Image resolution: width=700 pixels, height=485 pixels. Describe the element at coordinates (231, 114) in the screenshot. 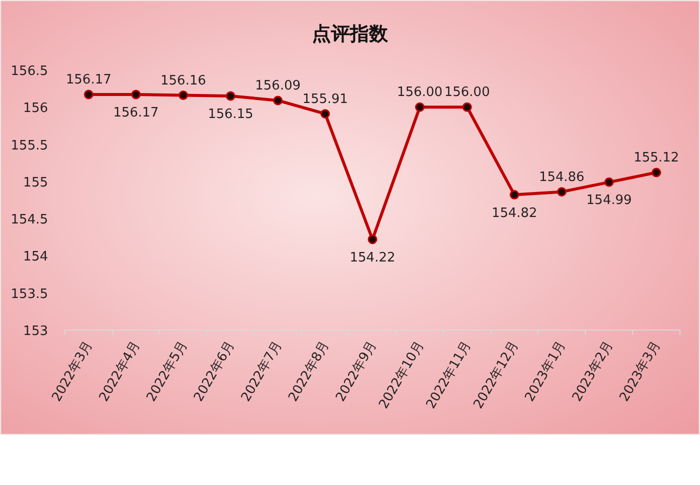

I see `data-label: 156.15` at that location.